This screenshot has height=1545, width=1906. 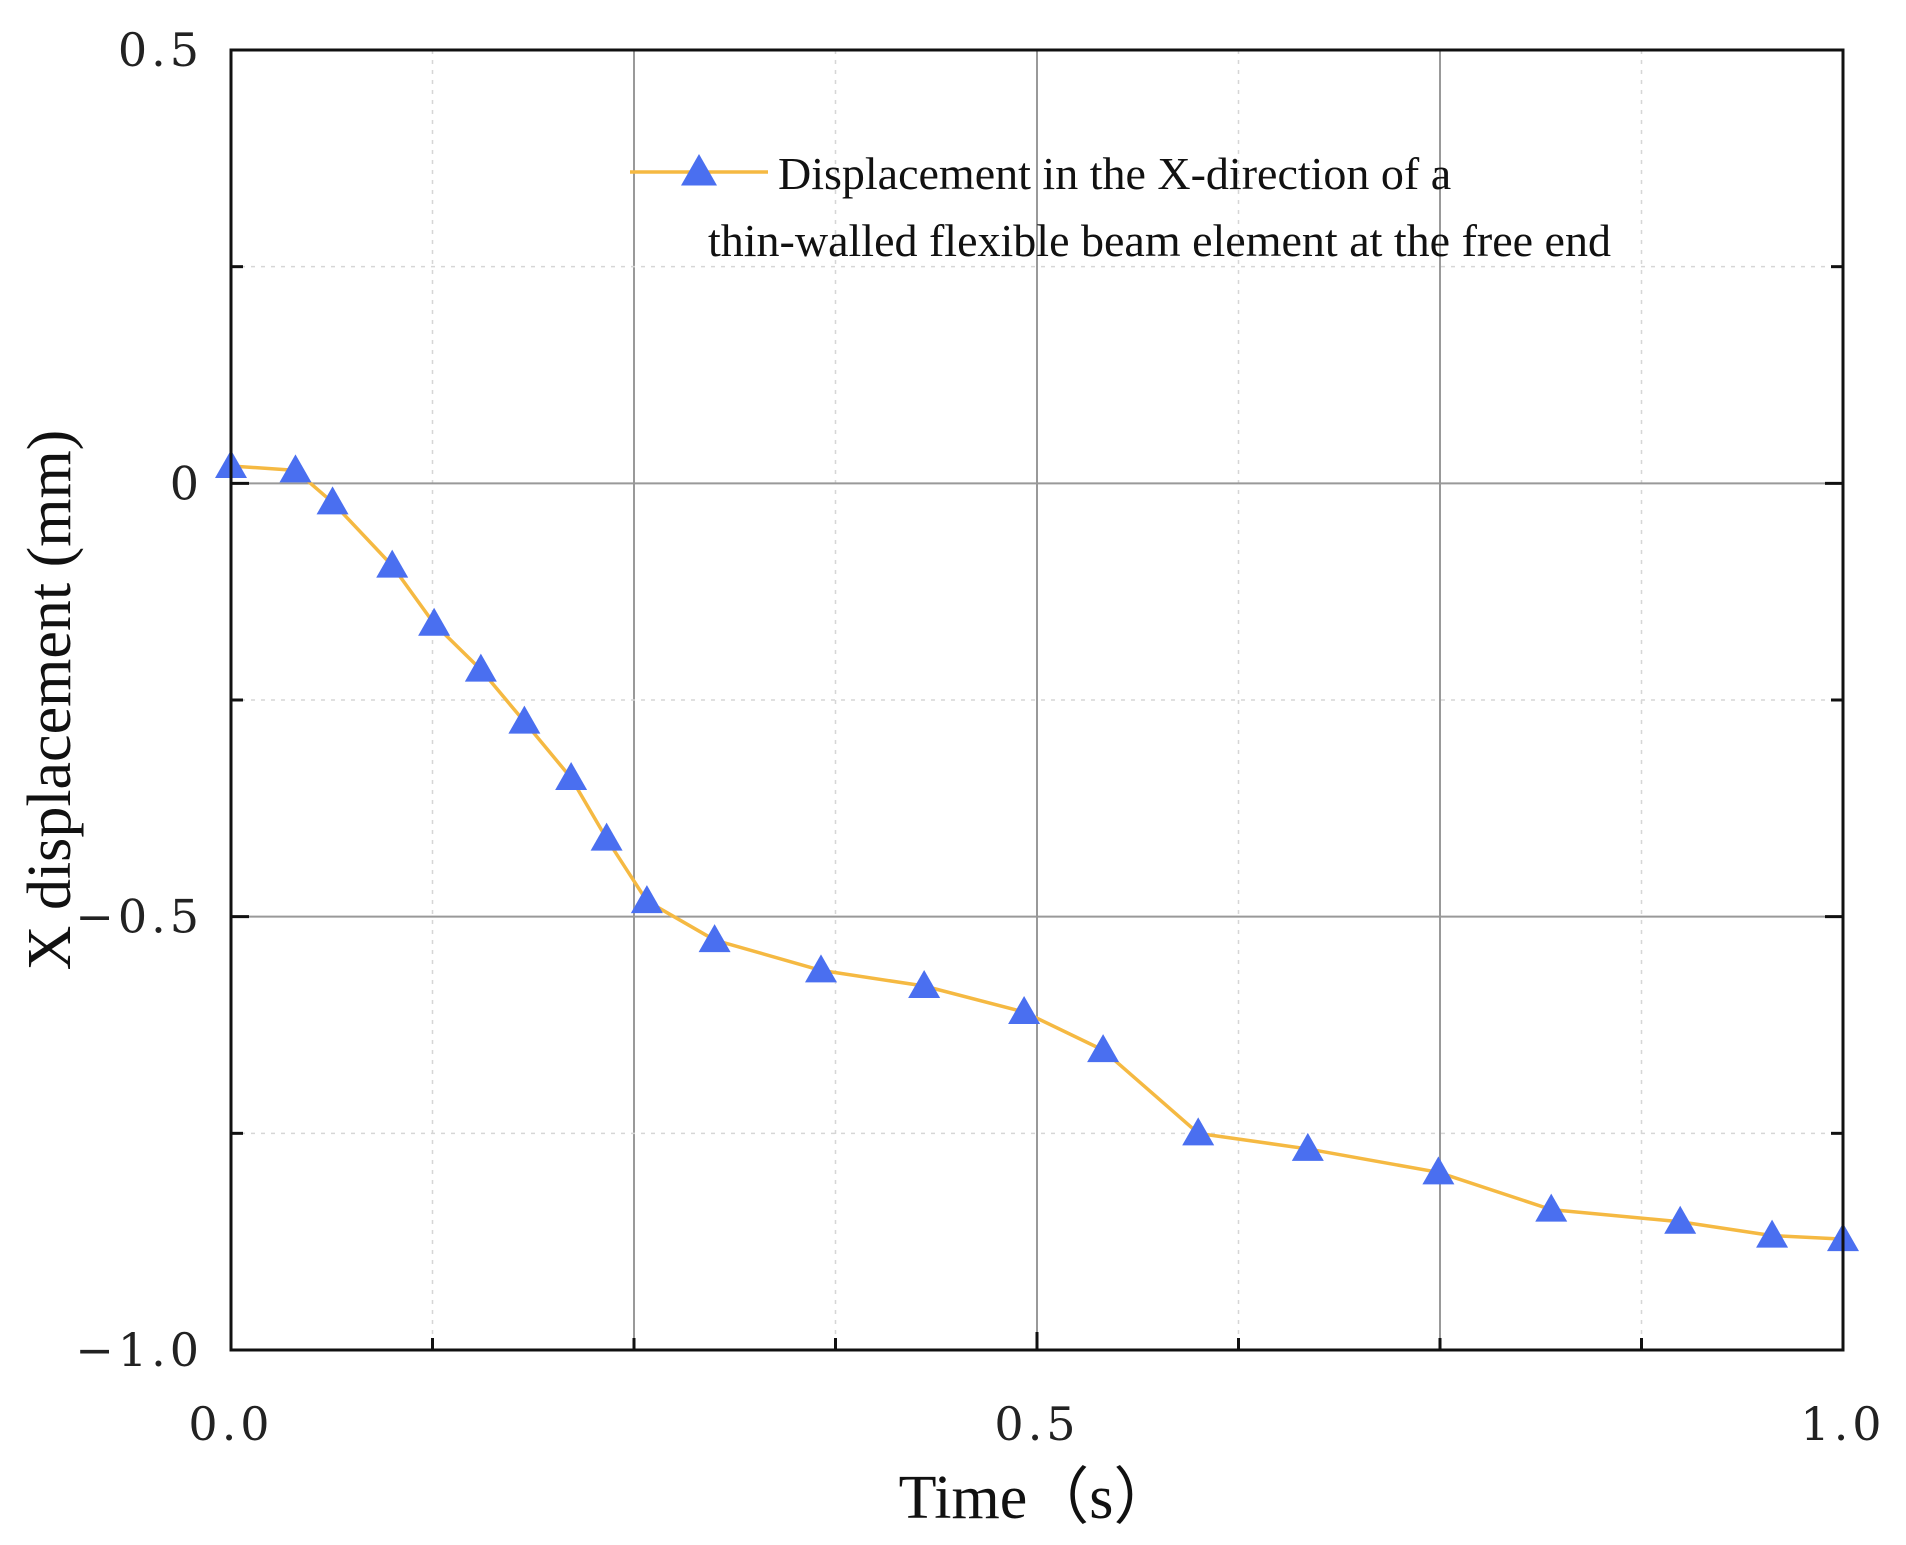 I want to click on x-axis-label: Time（s）, so click(x=1037, y=1498).